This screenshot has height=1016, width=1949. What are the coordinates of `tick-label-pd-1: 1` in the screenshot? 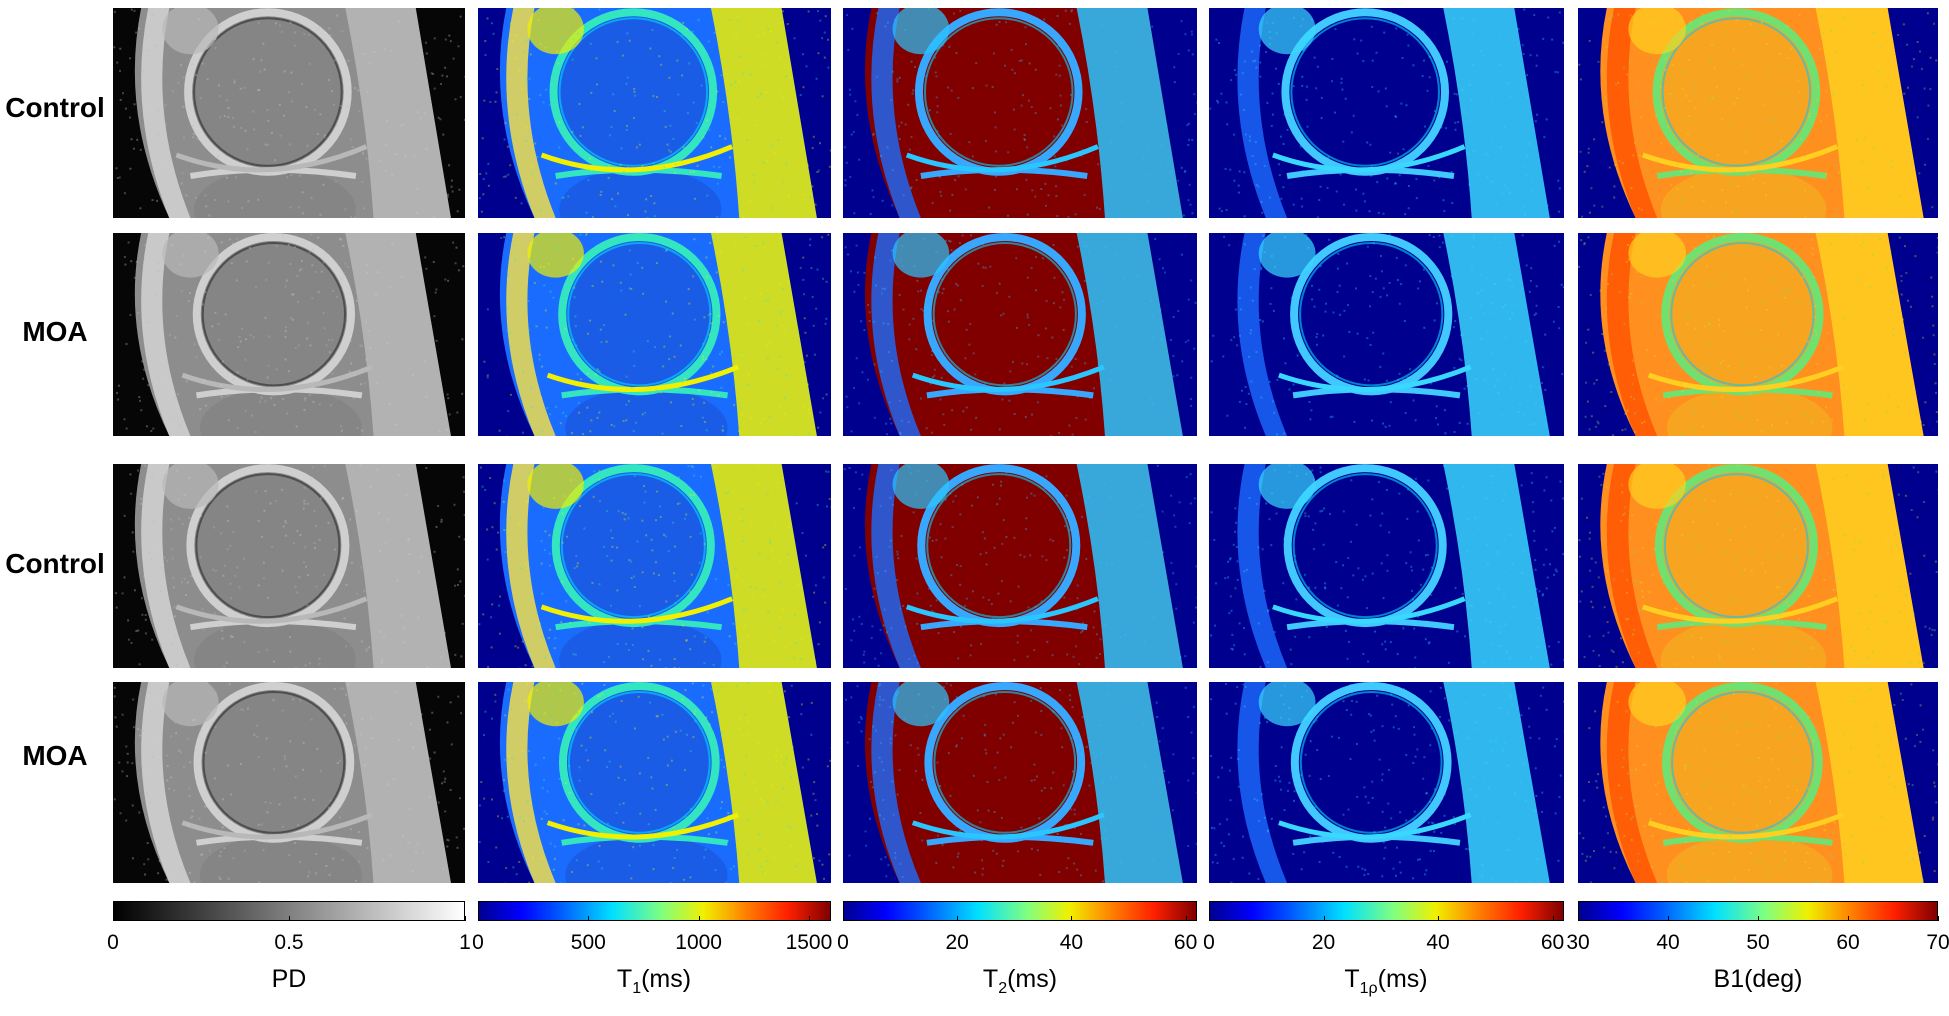 It's located at (465, 942).